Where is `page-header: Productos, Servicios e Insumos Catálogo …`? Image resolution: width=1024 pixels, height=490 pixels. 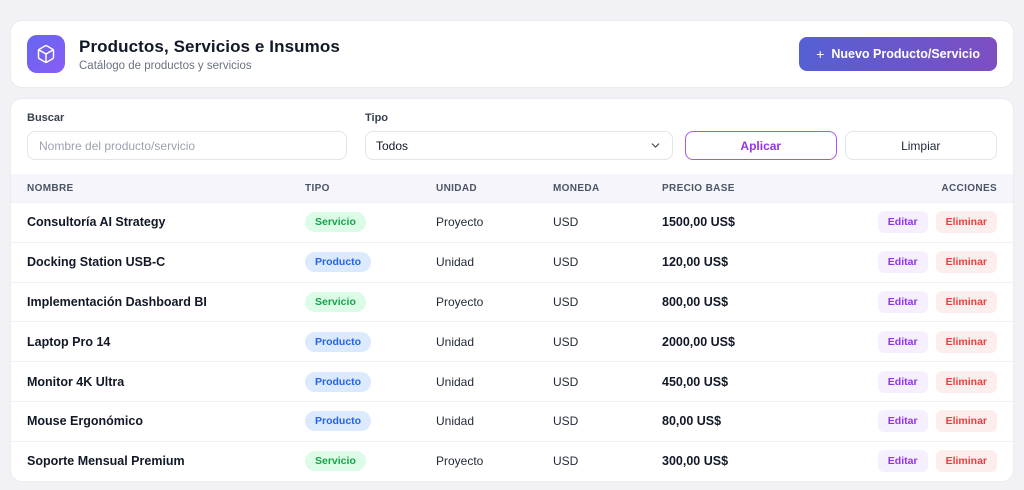 page-header: Productos, Servicios e Insumos Catálogo … is located at coordinates (512, 54).